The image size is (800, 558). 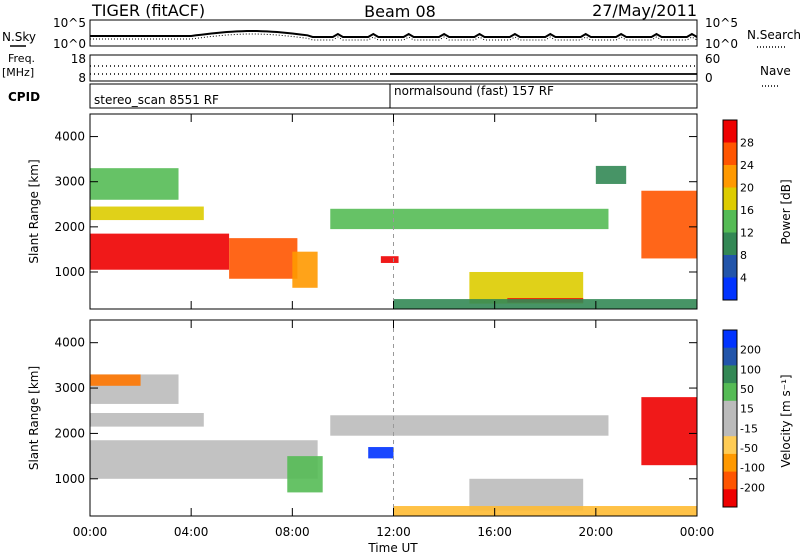 I want to click on x-tick-label: 08:00, so click(x=292, y=532).